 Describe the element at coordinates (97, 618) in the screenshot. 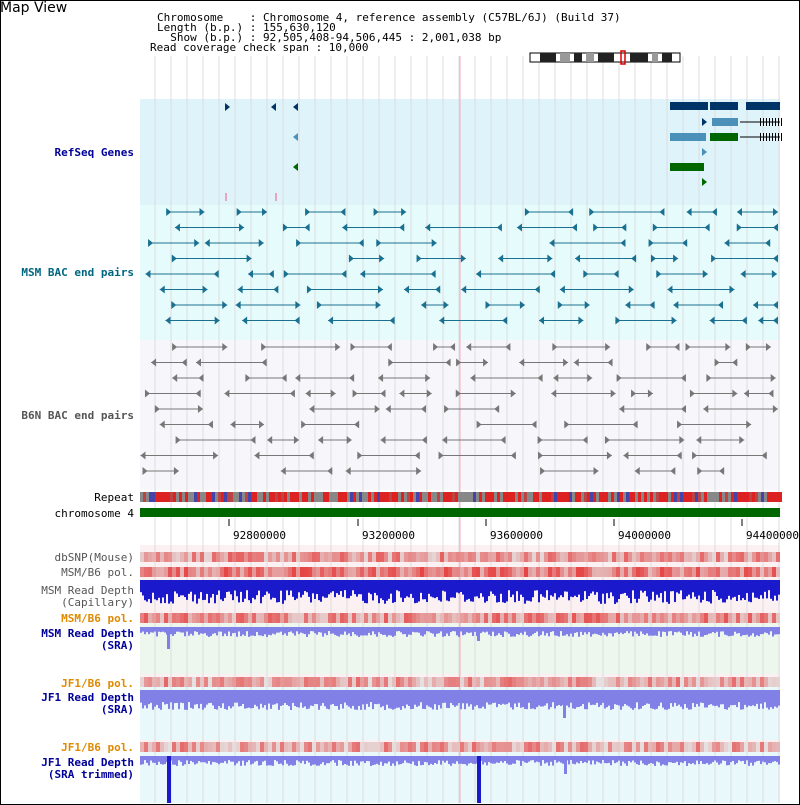

I see `track-label-msm-b6-pol-2: MSM/B6 pol.` at that location.